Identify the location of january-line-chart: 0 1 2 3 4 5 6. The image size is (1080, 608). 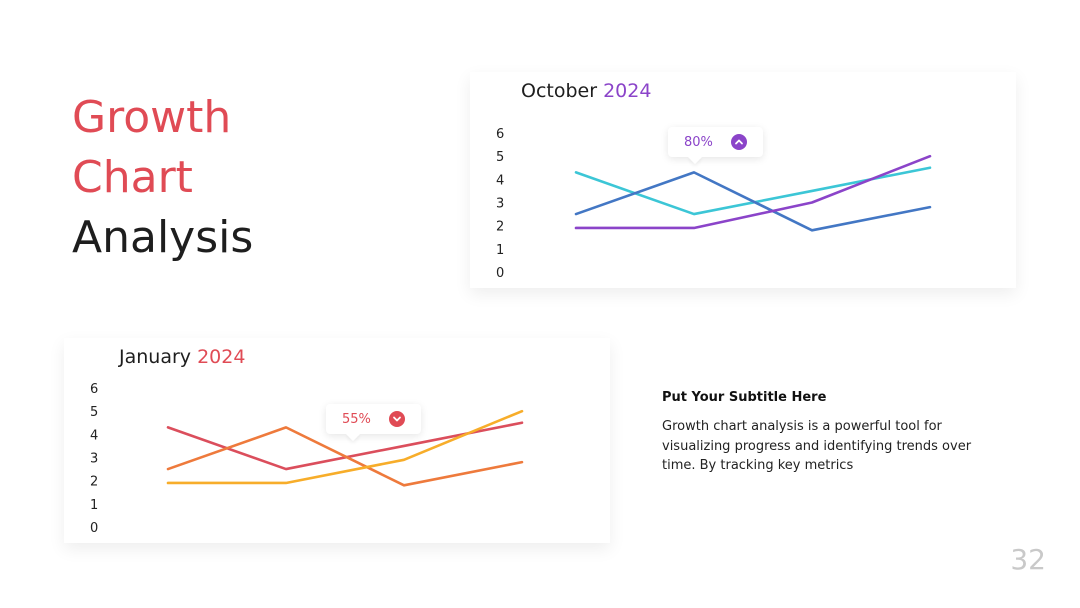
(307, 459).